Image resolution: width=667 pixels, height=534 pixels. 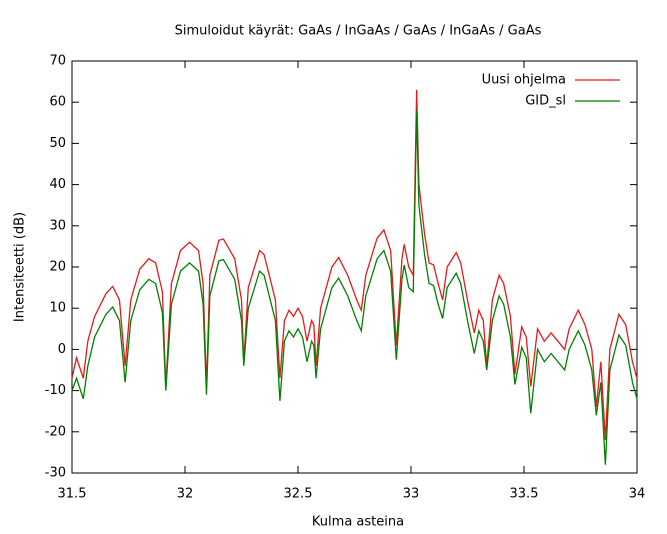 I want to click on x-tick-label: 32, so click(x=185, y=494).